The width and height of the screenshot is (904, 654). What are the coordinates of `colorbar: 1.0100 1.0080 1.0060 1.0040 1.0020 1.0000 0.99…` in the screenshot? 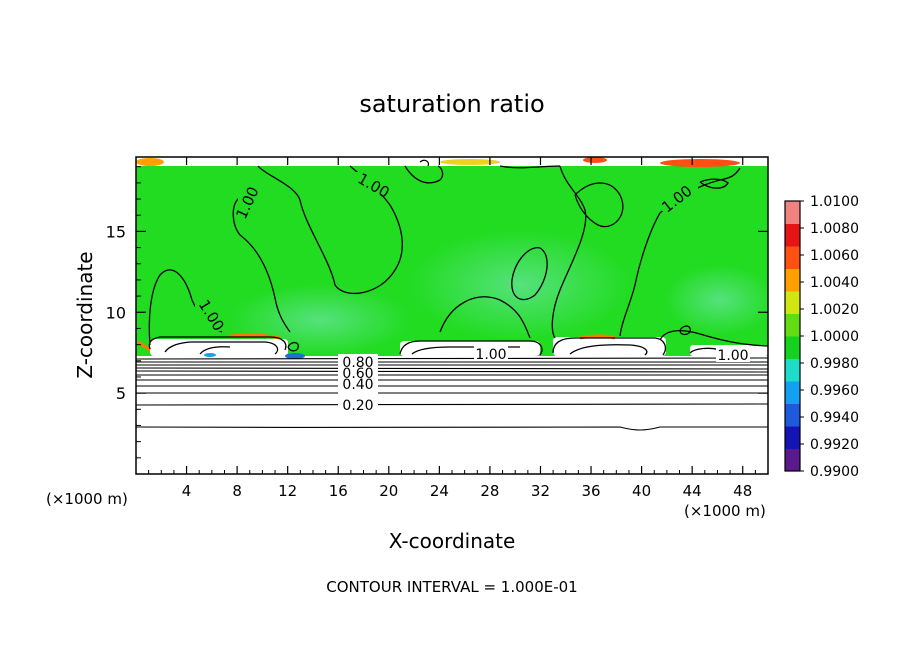 It's located at (821, 337).